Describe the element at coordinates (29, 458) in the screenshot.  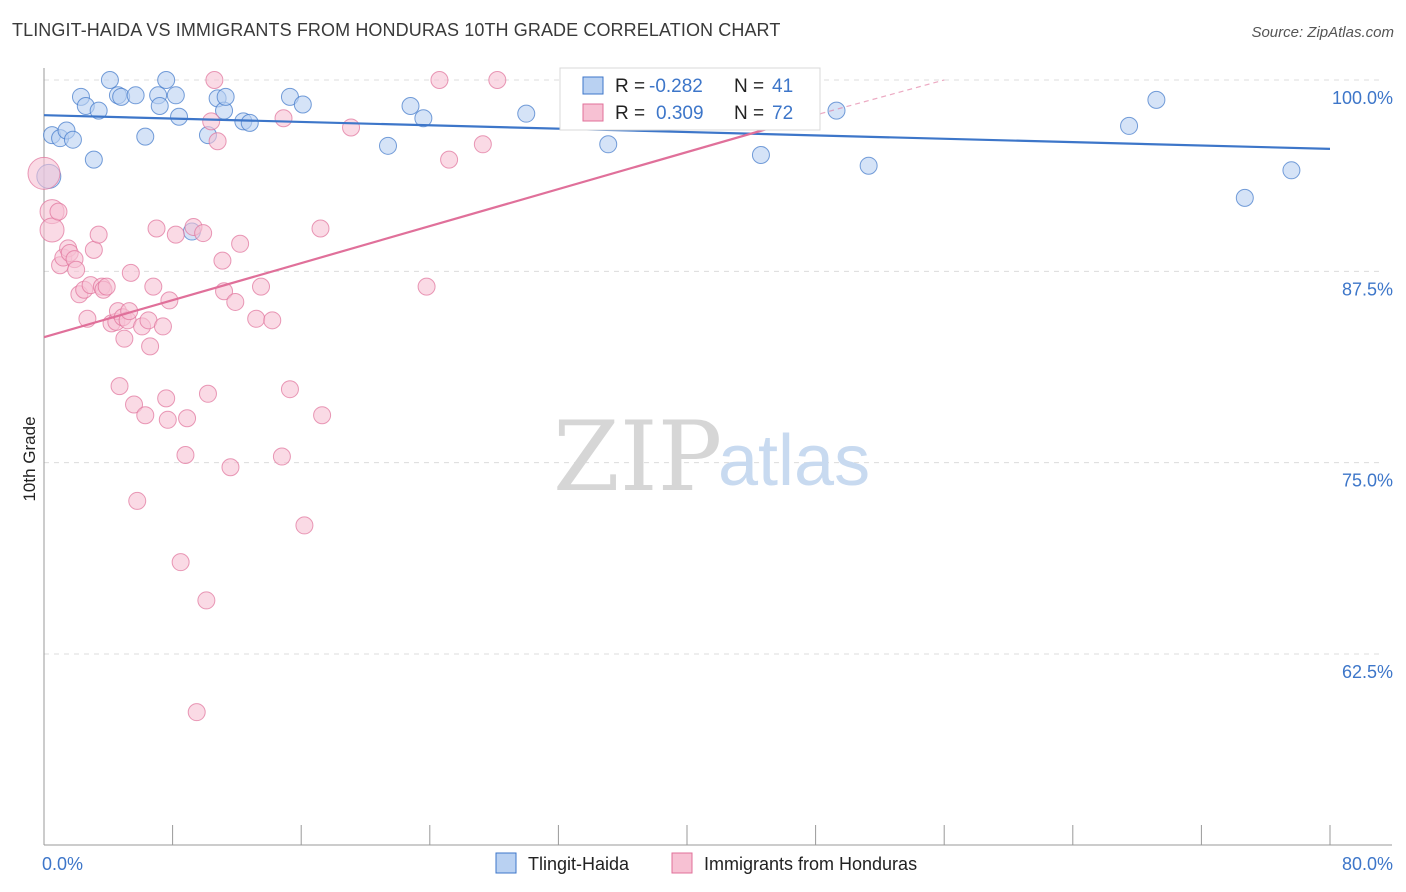
I see `y-axis-label: 10th Grade` at that location.